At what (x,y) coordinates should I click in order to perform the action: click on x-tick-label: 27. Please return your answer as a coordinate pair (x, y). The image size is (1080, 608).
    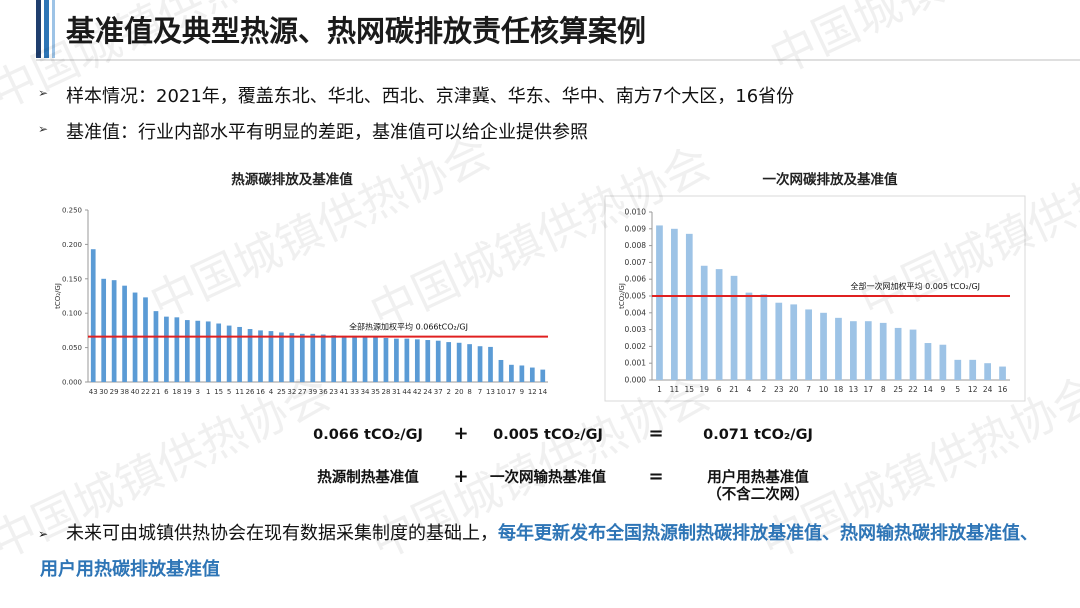
    Looking at the image, I should click on (302, 392).